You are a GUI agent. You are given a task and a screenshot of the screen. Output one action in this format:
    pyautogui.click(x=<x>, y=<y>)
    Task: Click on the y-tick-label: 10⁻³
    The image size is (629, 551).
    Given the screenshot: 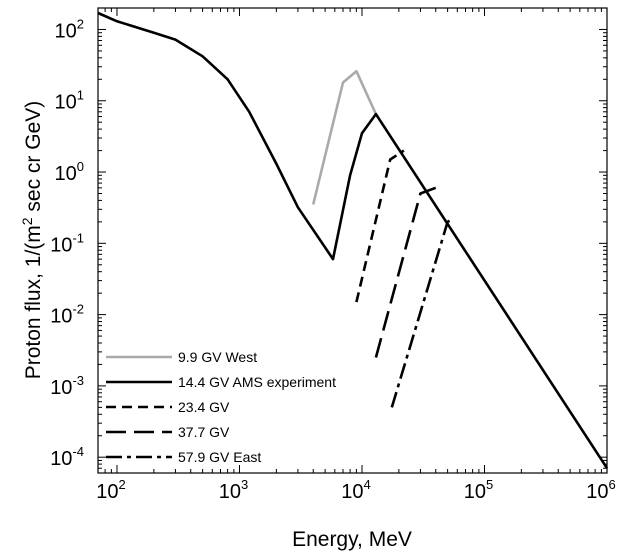 What is the action you would take?
    pyautogui.click(x=67, y=386)
    